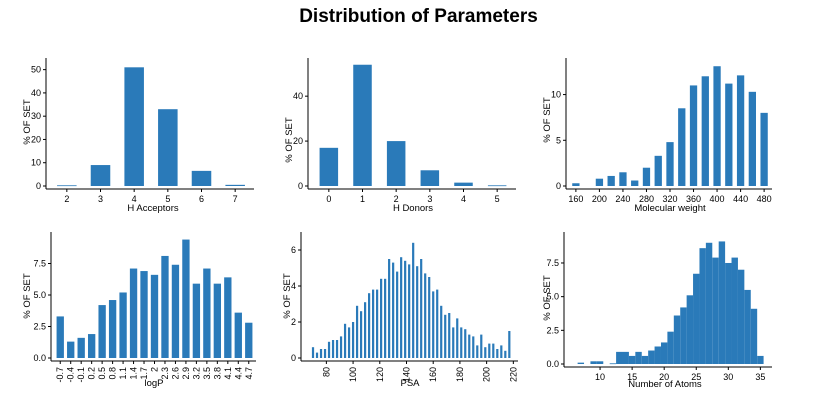 Image resolution: width=837 pixels, height=410 pixels. What do you see at coordinates (100, 199) in the screenshot?
I see `x-tick-label: 3` at bounding box center [100, 199].